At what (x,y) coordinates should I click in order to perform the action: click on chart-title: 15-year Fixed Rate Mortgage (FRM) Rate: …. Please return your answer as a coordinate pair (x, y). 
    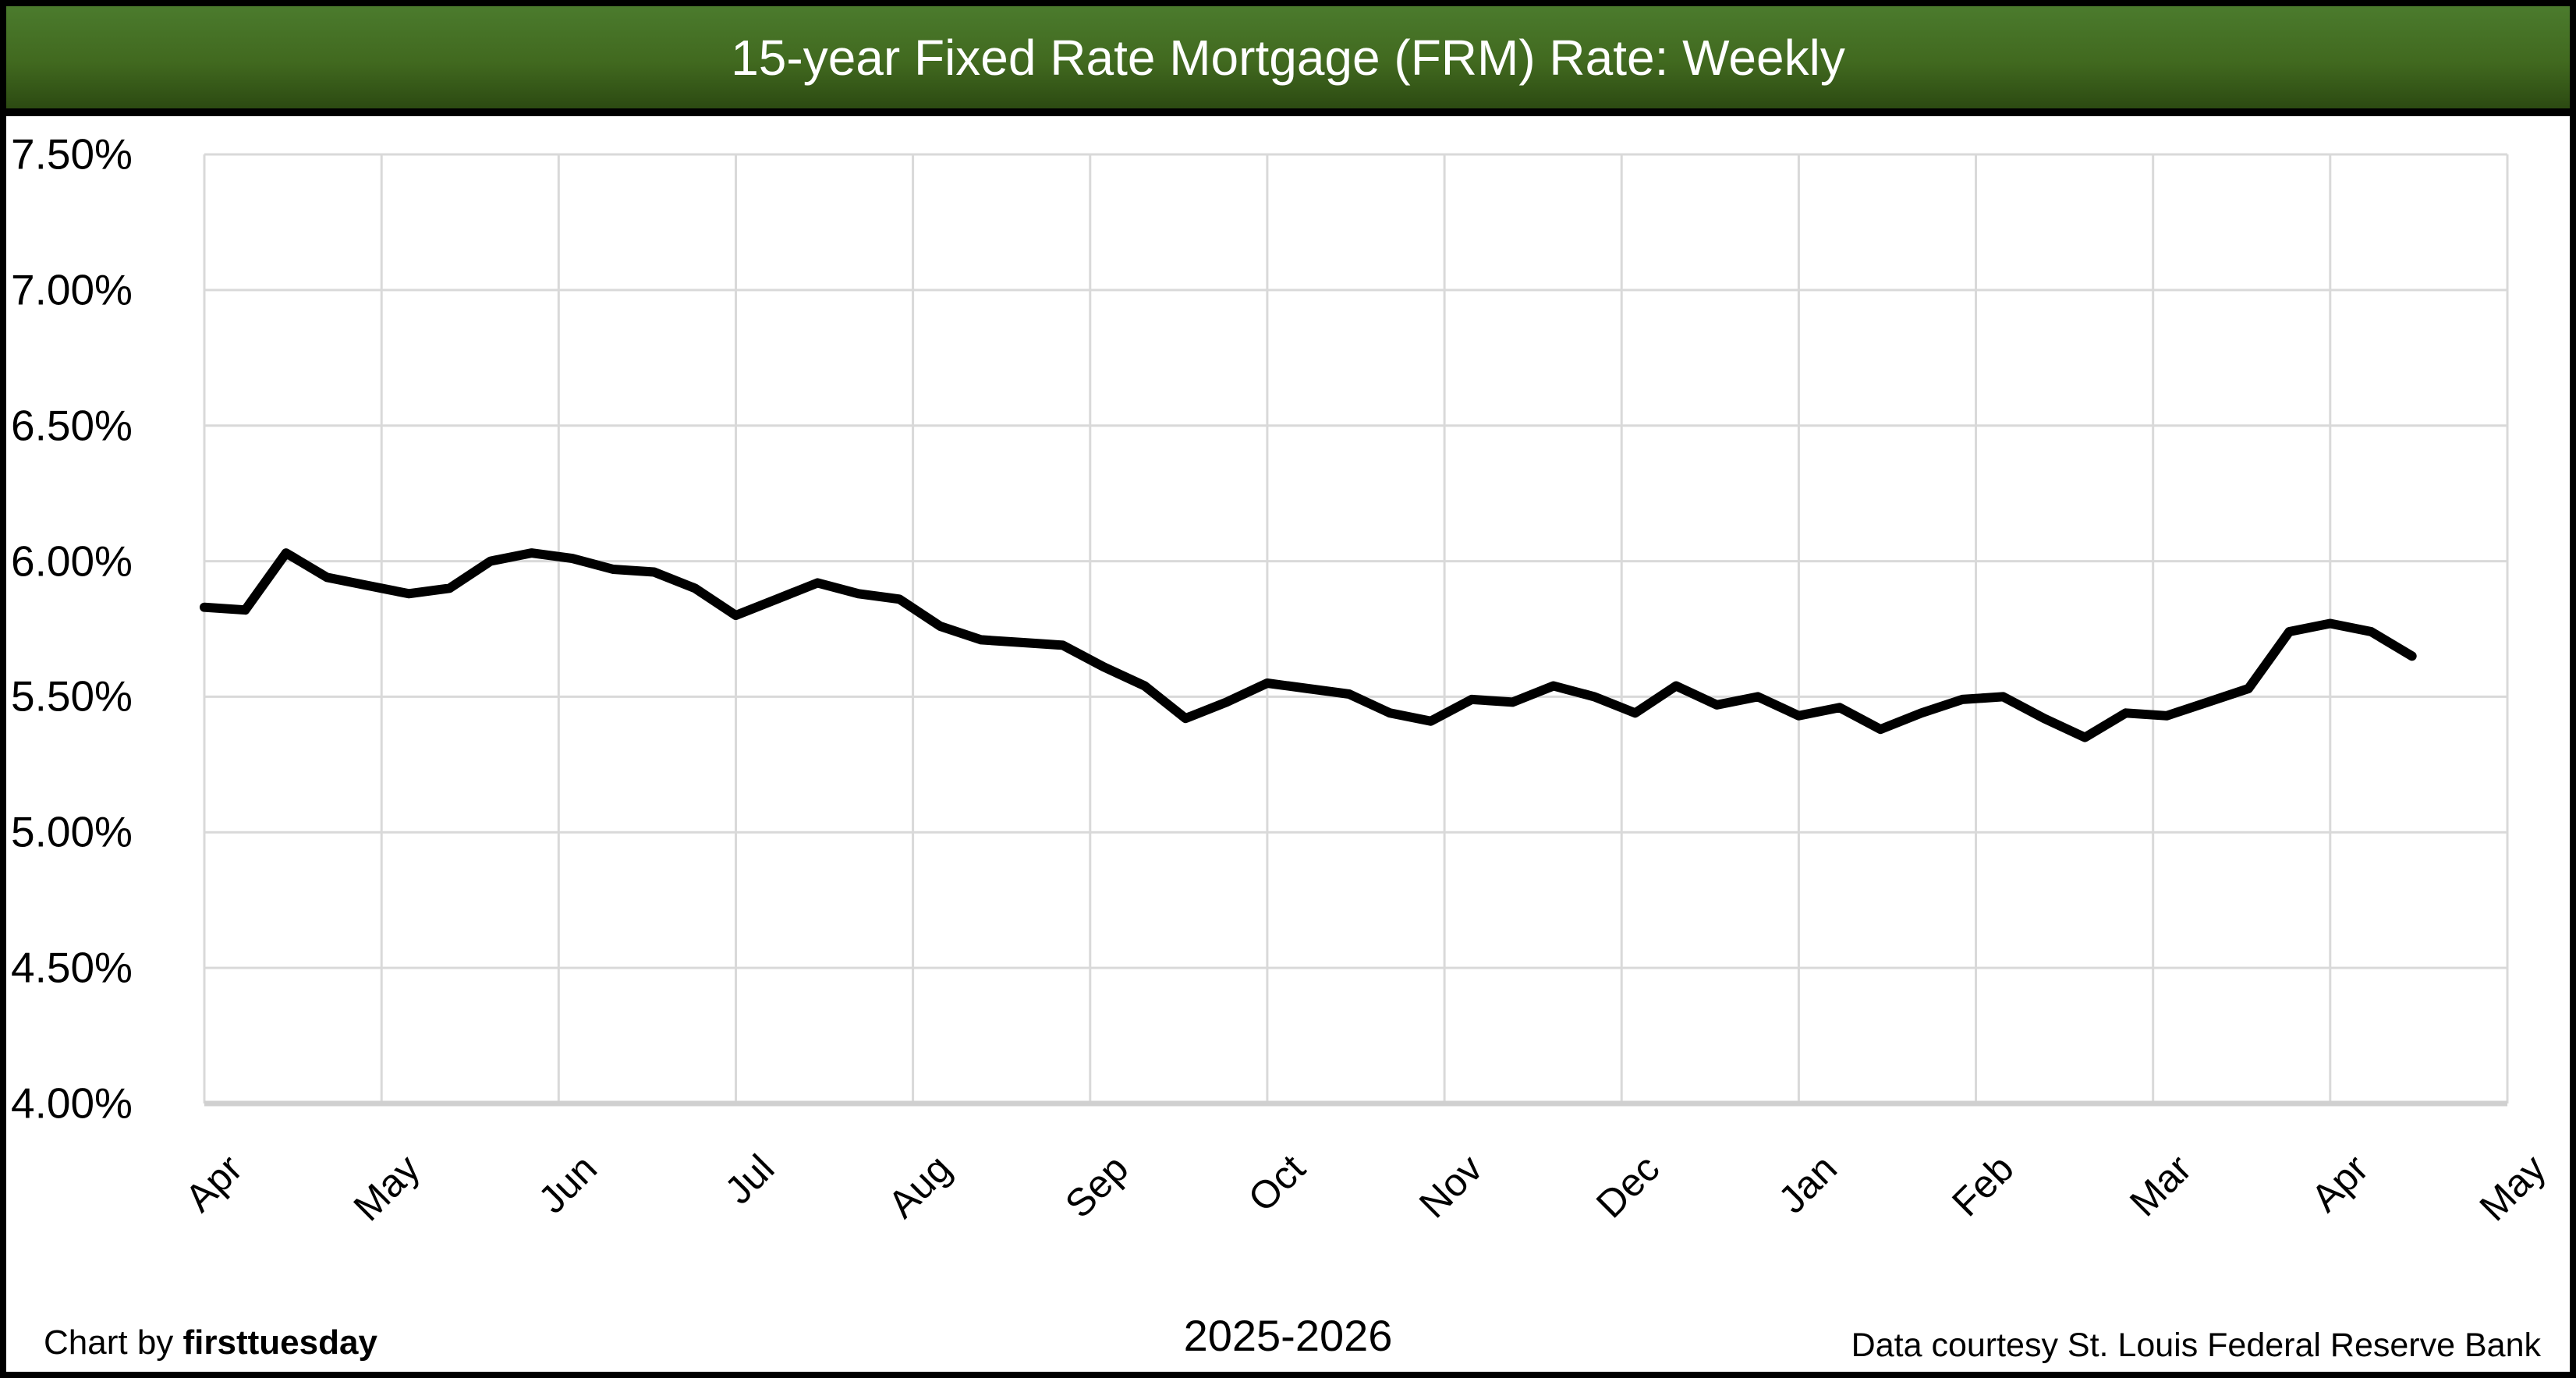
    Looking at the image, I should click on (1288, 58).